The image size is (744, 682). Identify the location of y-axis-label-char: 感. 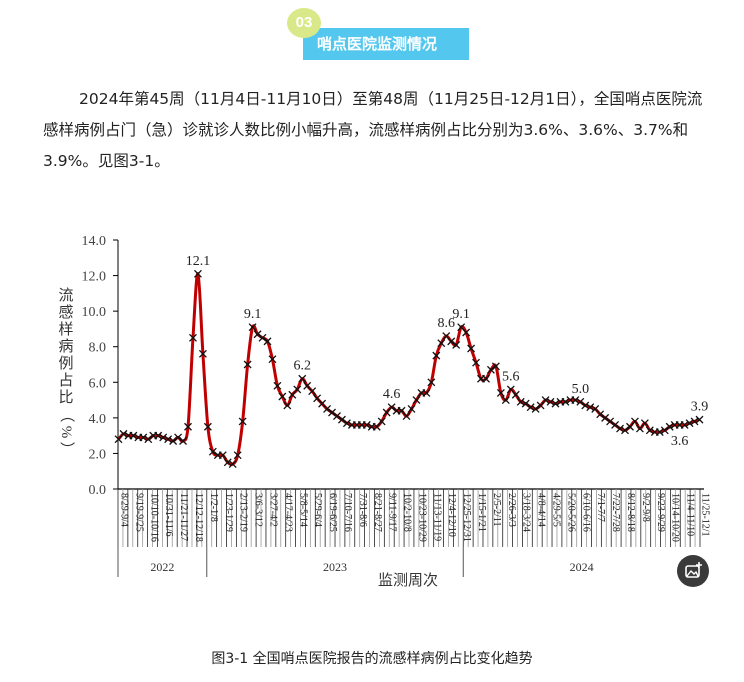
(65, 312).